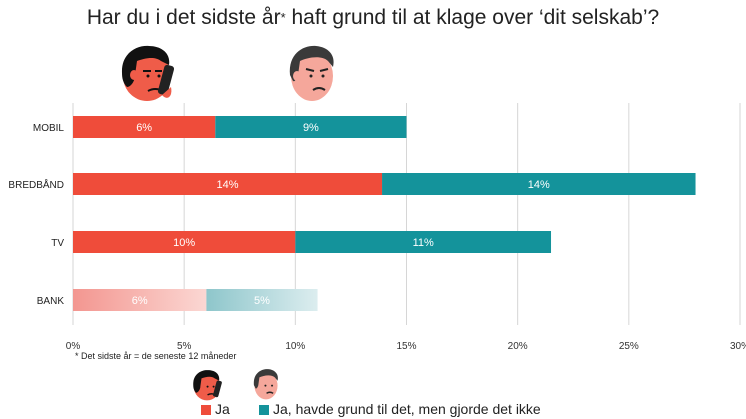 This screenshot has height=419, width=746. What do you see at coordinates (518, 346) in the screenshot?
I see `x-tick-label: 20%` at bounding box center [518, 346].